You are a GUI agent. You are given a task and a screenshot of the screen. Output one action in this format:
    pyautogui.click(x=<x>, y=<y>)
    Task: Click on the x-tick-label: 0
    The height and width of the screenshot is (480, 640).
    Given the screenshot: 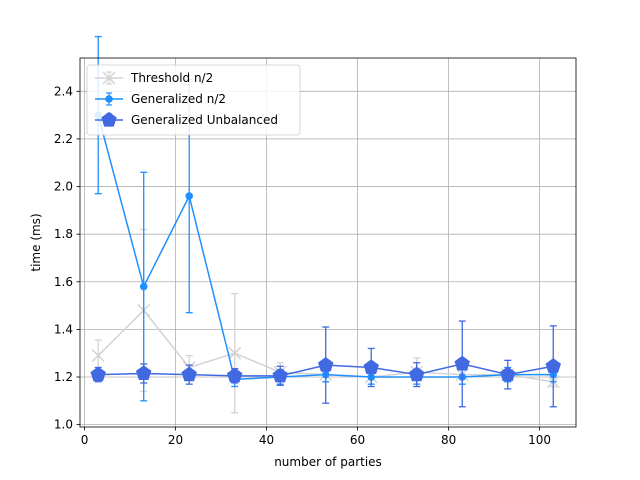 What is the action you would take?
    pyautogui.click(x=85, y=440)
    